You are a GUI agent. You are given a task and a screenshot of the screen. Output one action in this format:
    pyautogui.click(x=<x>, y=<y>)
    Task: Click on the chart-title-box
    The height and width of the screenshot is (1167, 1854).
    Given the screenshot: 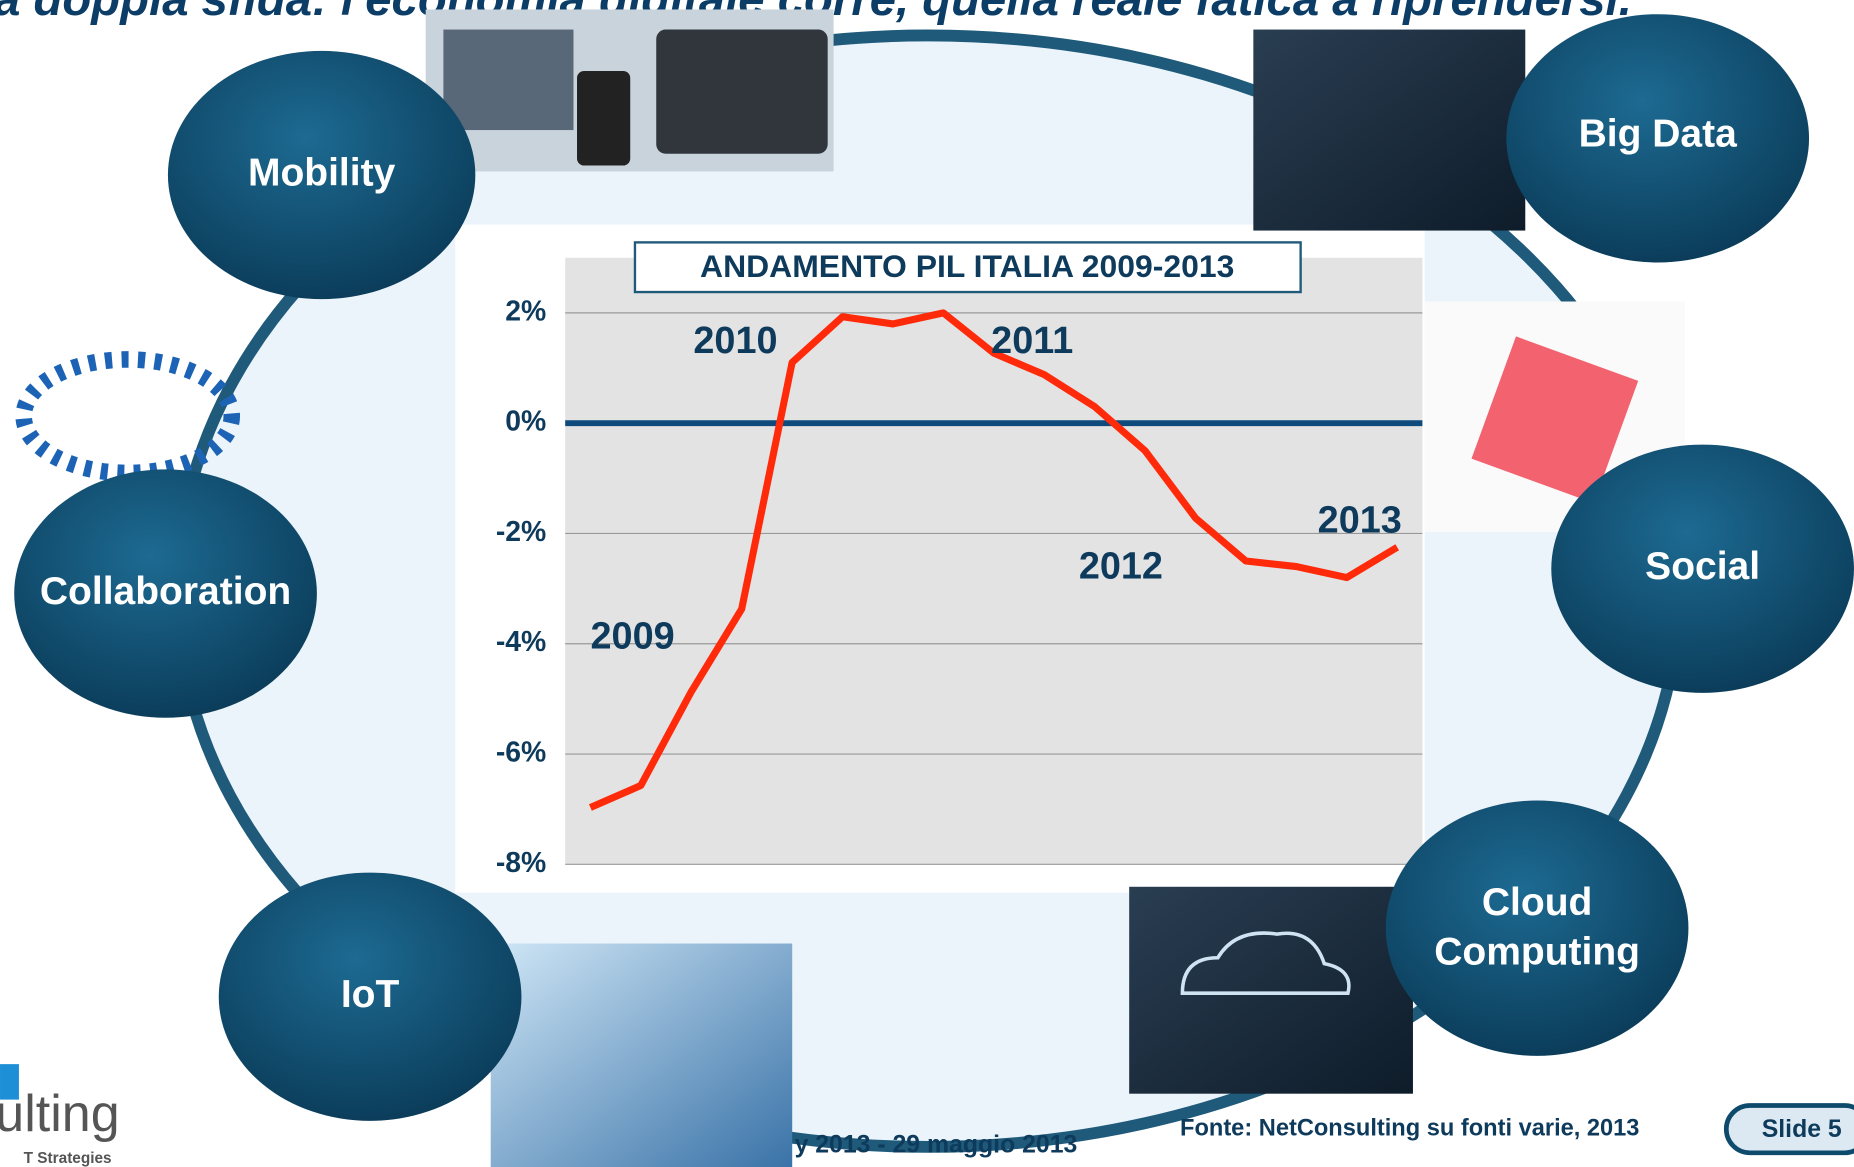 What is the action you would take?
    pyautogui.click(x=967, y=267)
    